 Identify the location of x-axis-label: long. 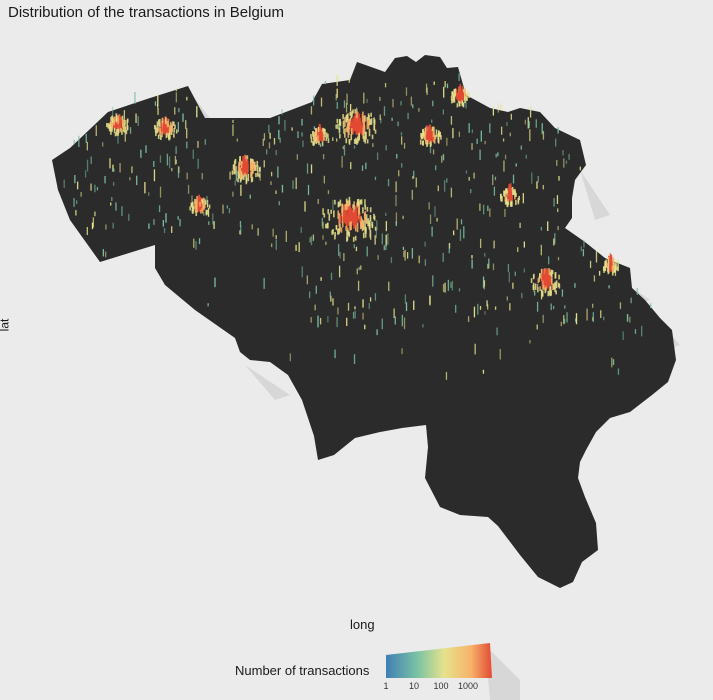
(362, 624).